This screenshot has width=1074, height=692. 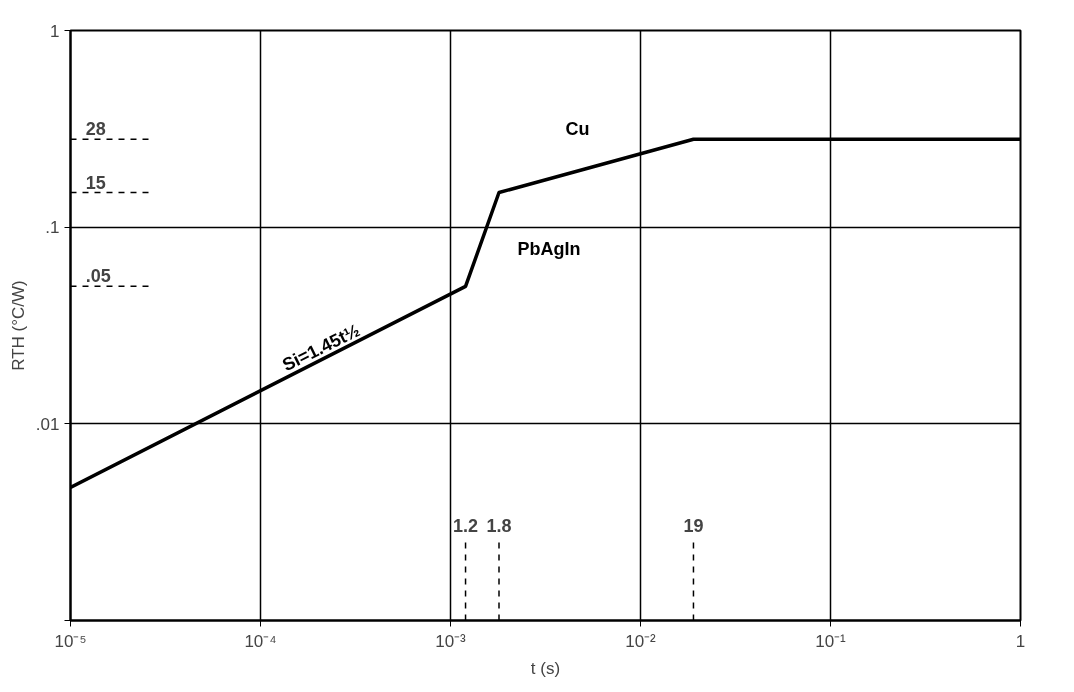 What do you see at coordinates (545, 668) in the screenshot?
I see `x-axis-title: t (s)` at bounding box center [545, 668].